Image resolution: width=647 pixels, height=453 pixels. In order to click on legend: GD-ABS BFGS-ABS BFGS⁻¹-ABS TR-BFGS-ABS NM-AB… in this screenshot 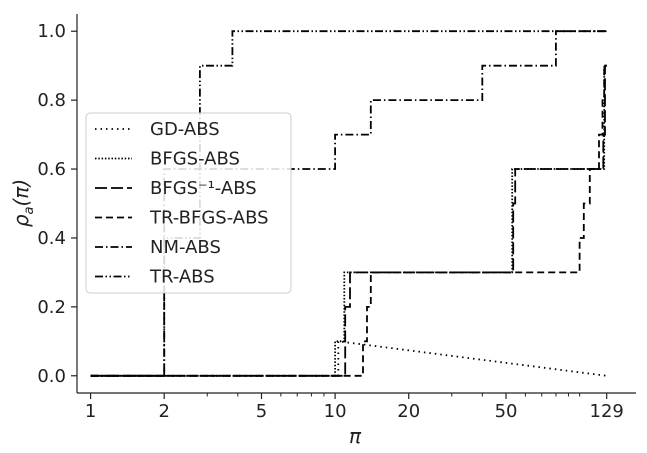, I will do `click(188, 203)`.